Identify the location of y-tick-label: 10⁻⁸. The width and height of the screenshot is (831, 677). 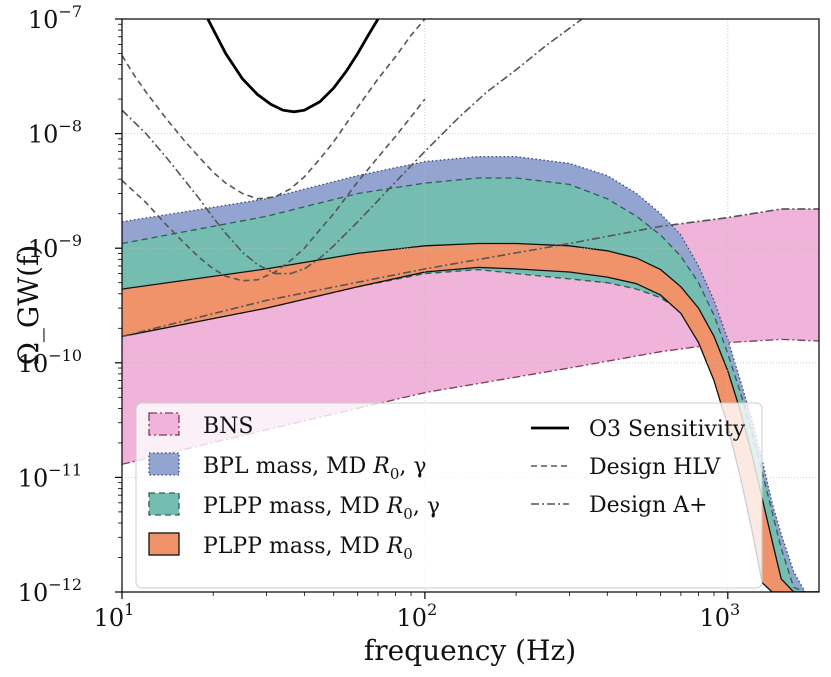
(55, 133).